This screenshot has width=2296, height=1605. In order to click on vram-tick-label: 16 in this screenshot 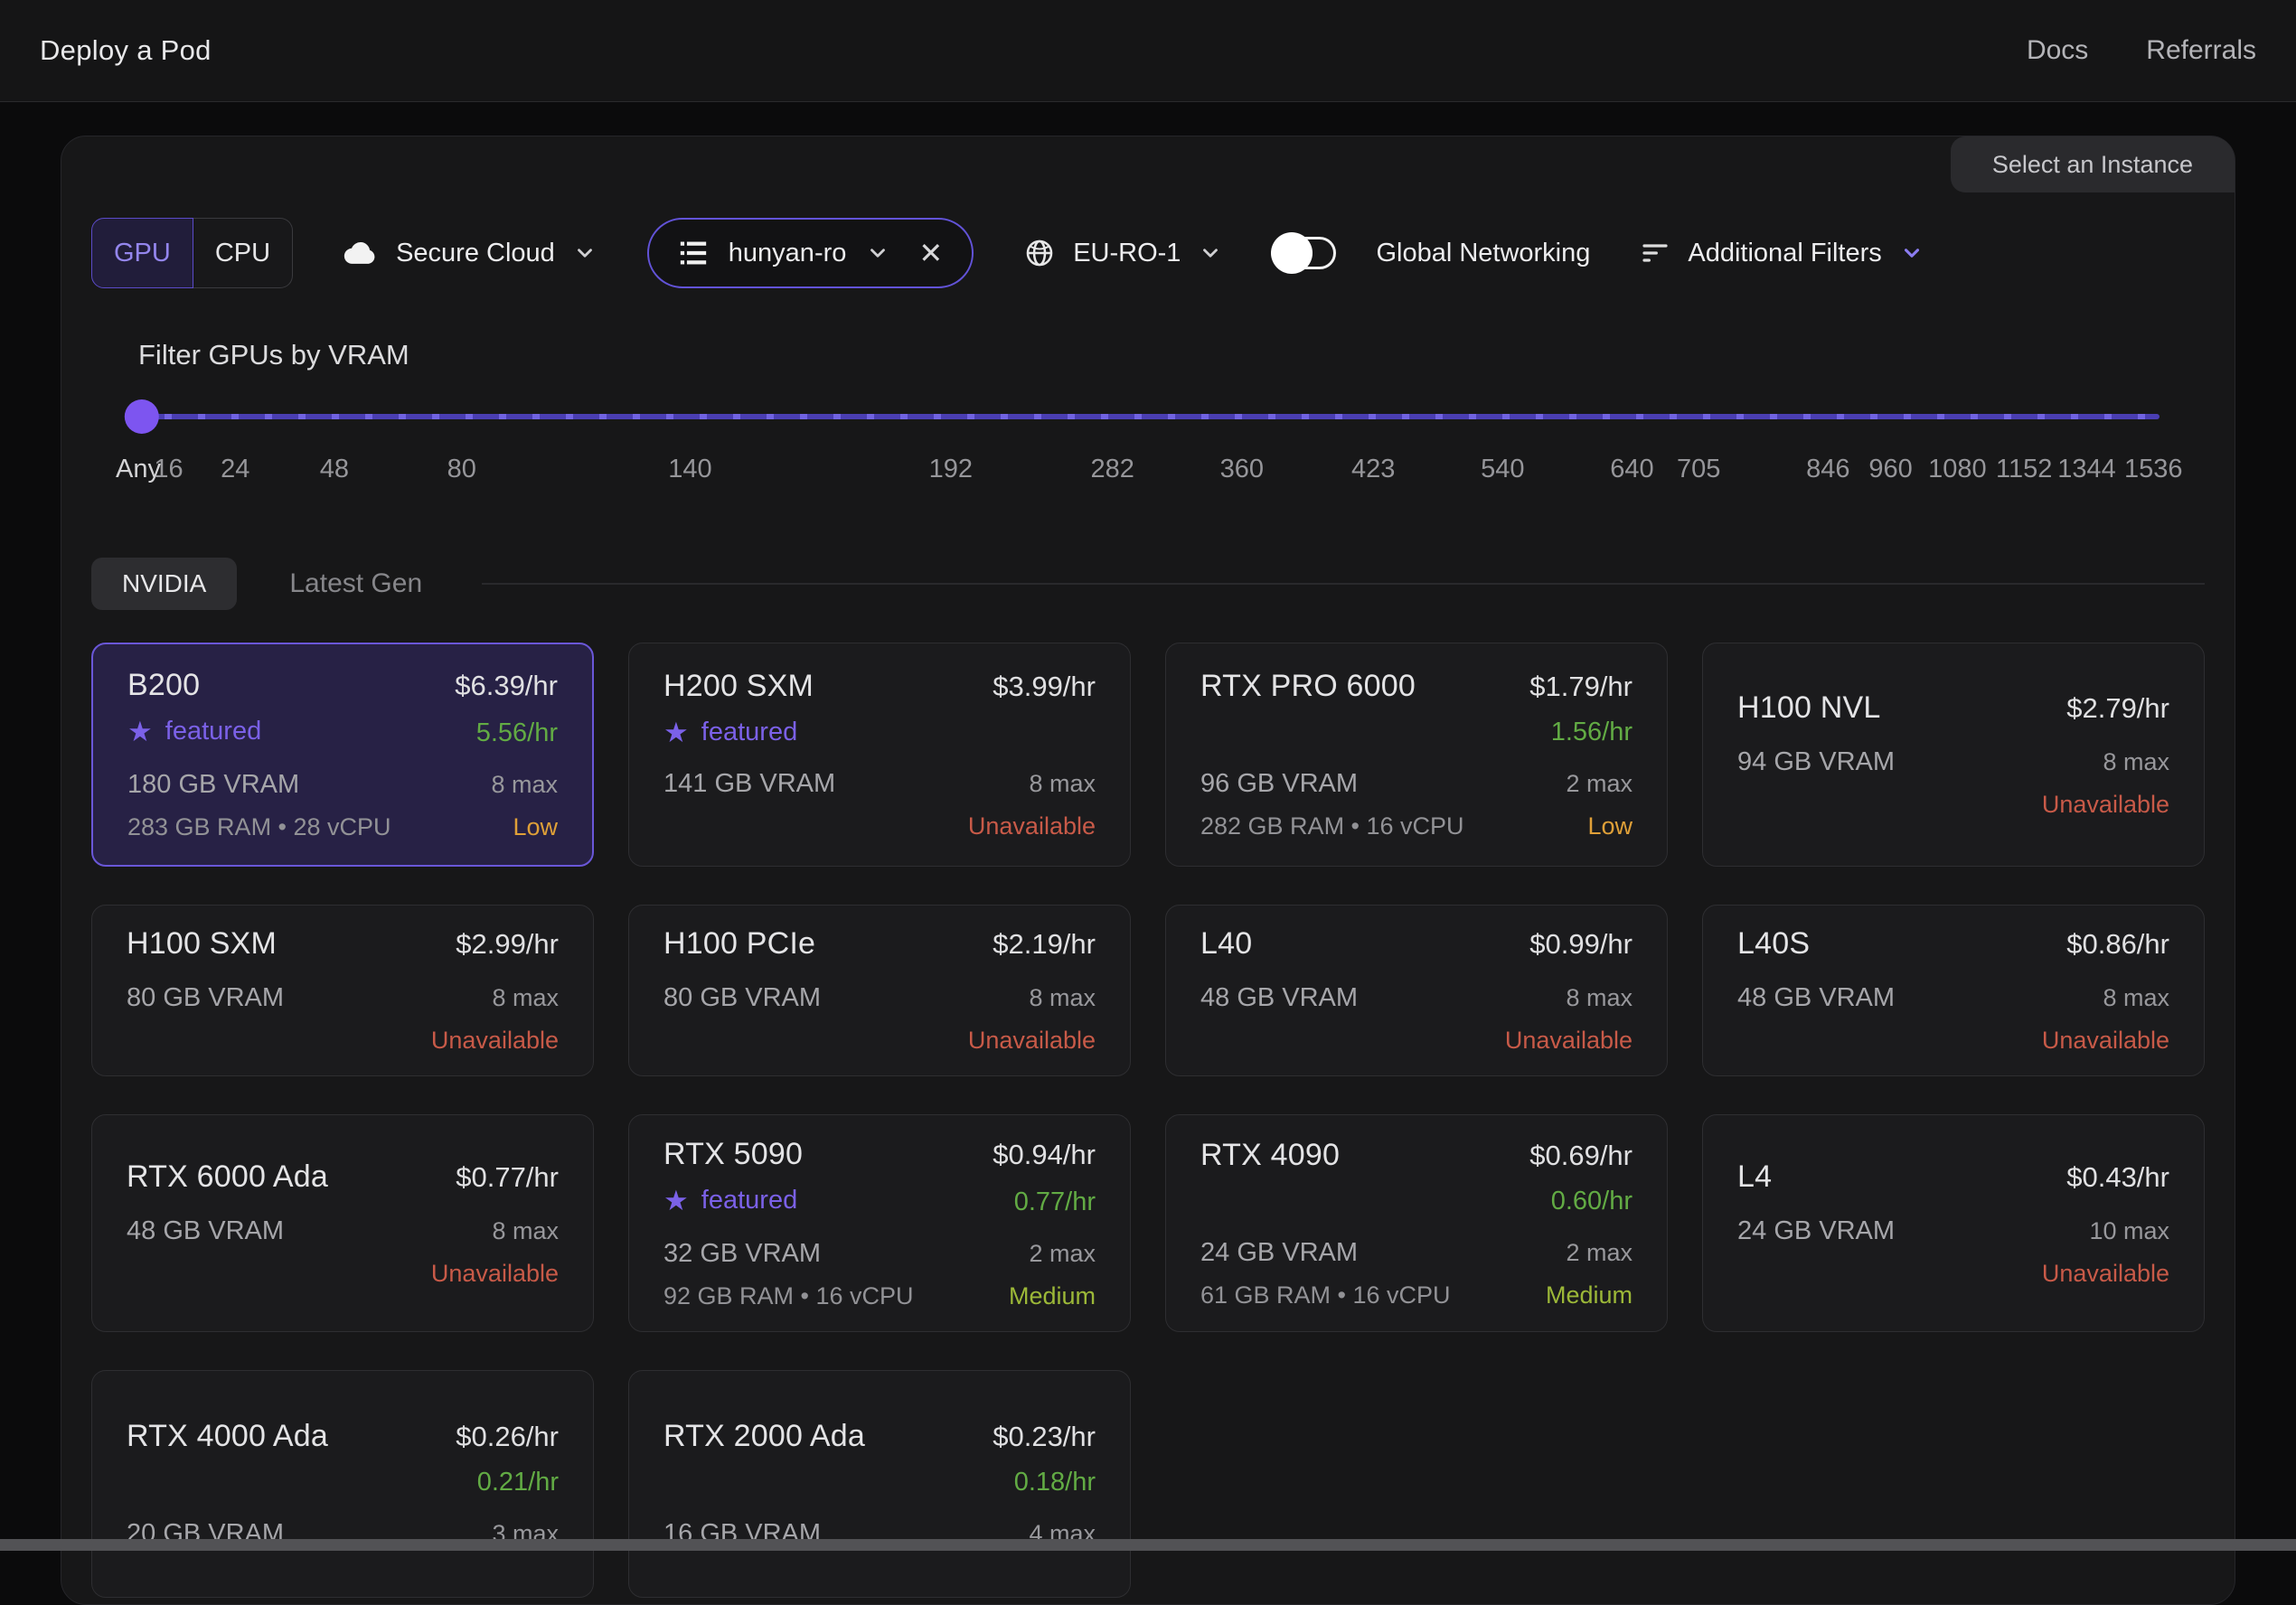, I will do `click(168, 469)`.